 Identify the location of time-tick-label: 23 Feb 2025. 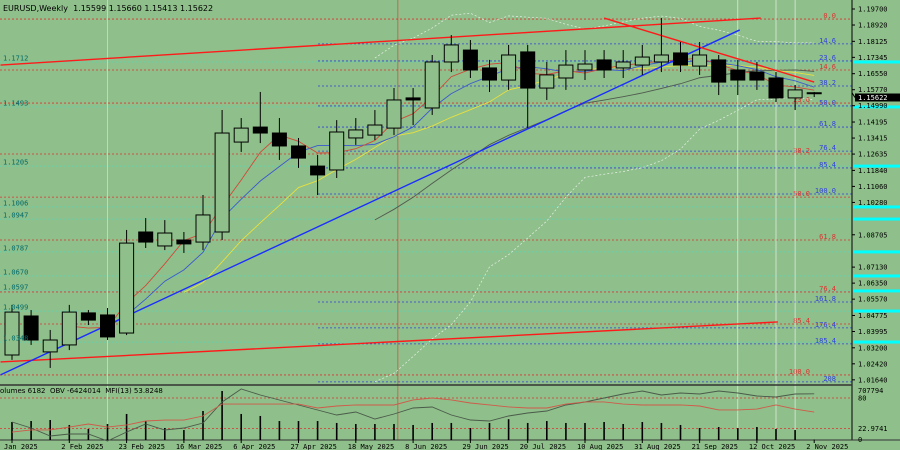
(142, 446).